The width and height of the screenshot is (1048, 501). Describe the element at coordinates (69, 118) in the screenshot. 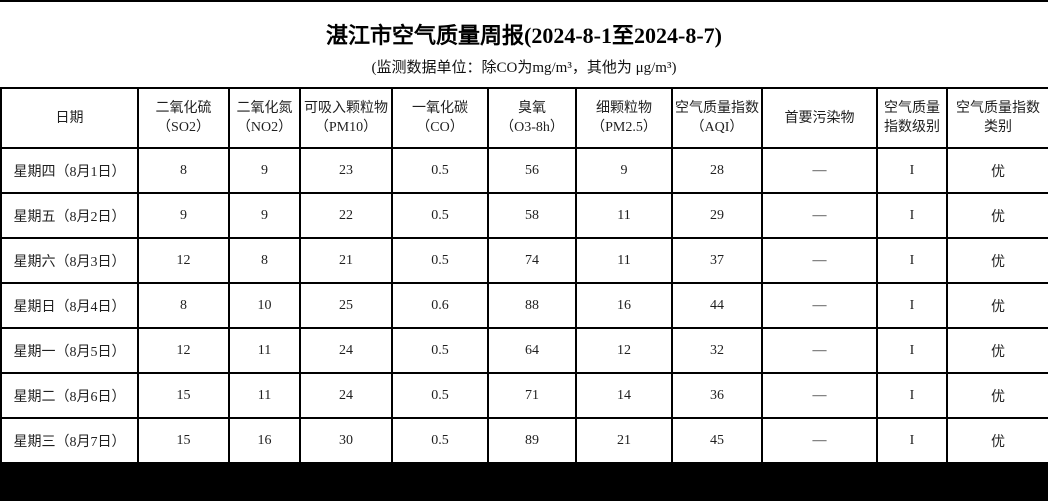

I see `col-header-date: 日期` at that location.